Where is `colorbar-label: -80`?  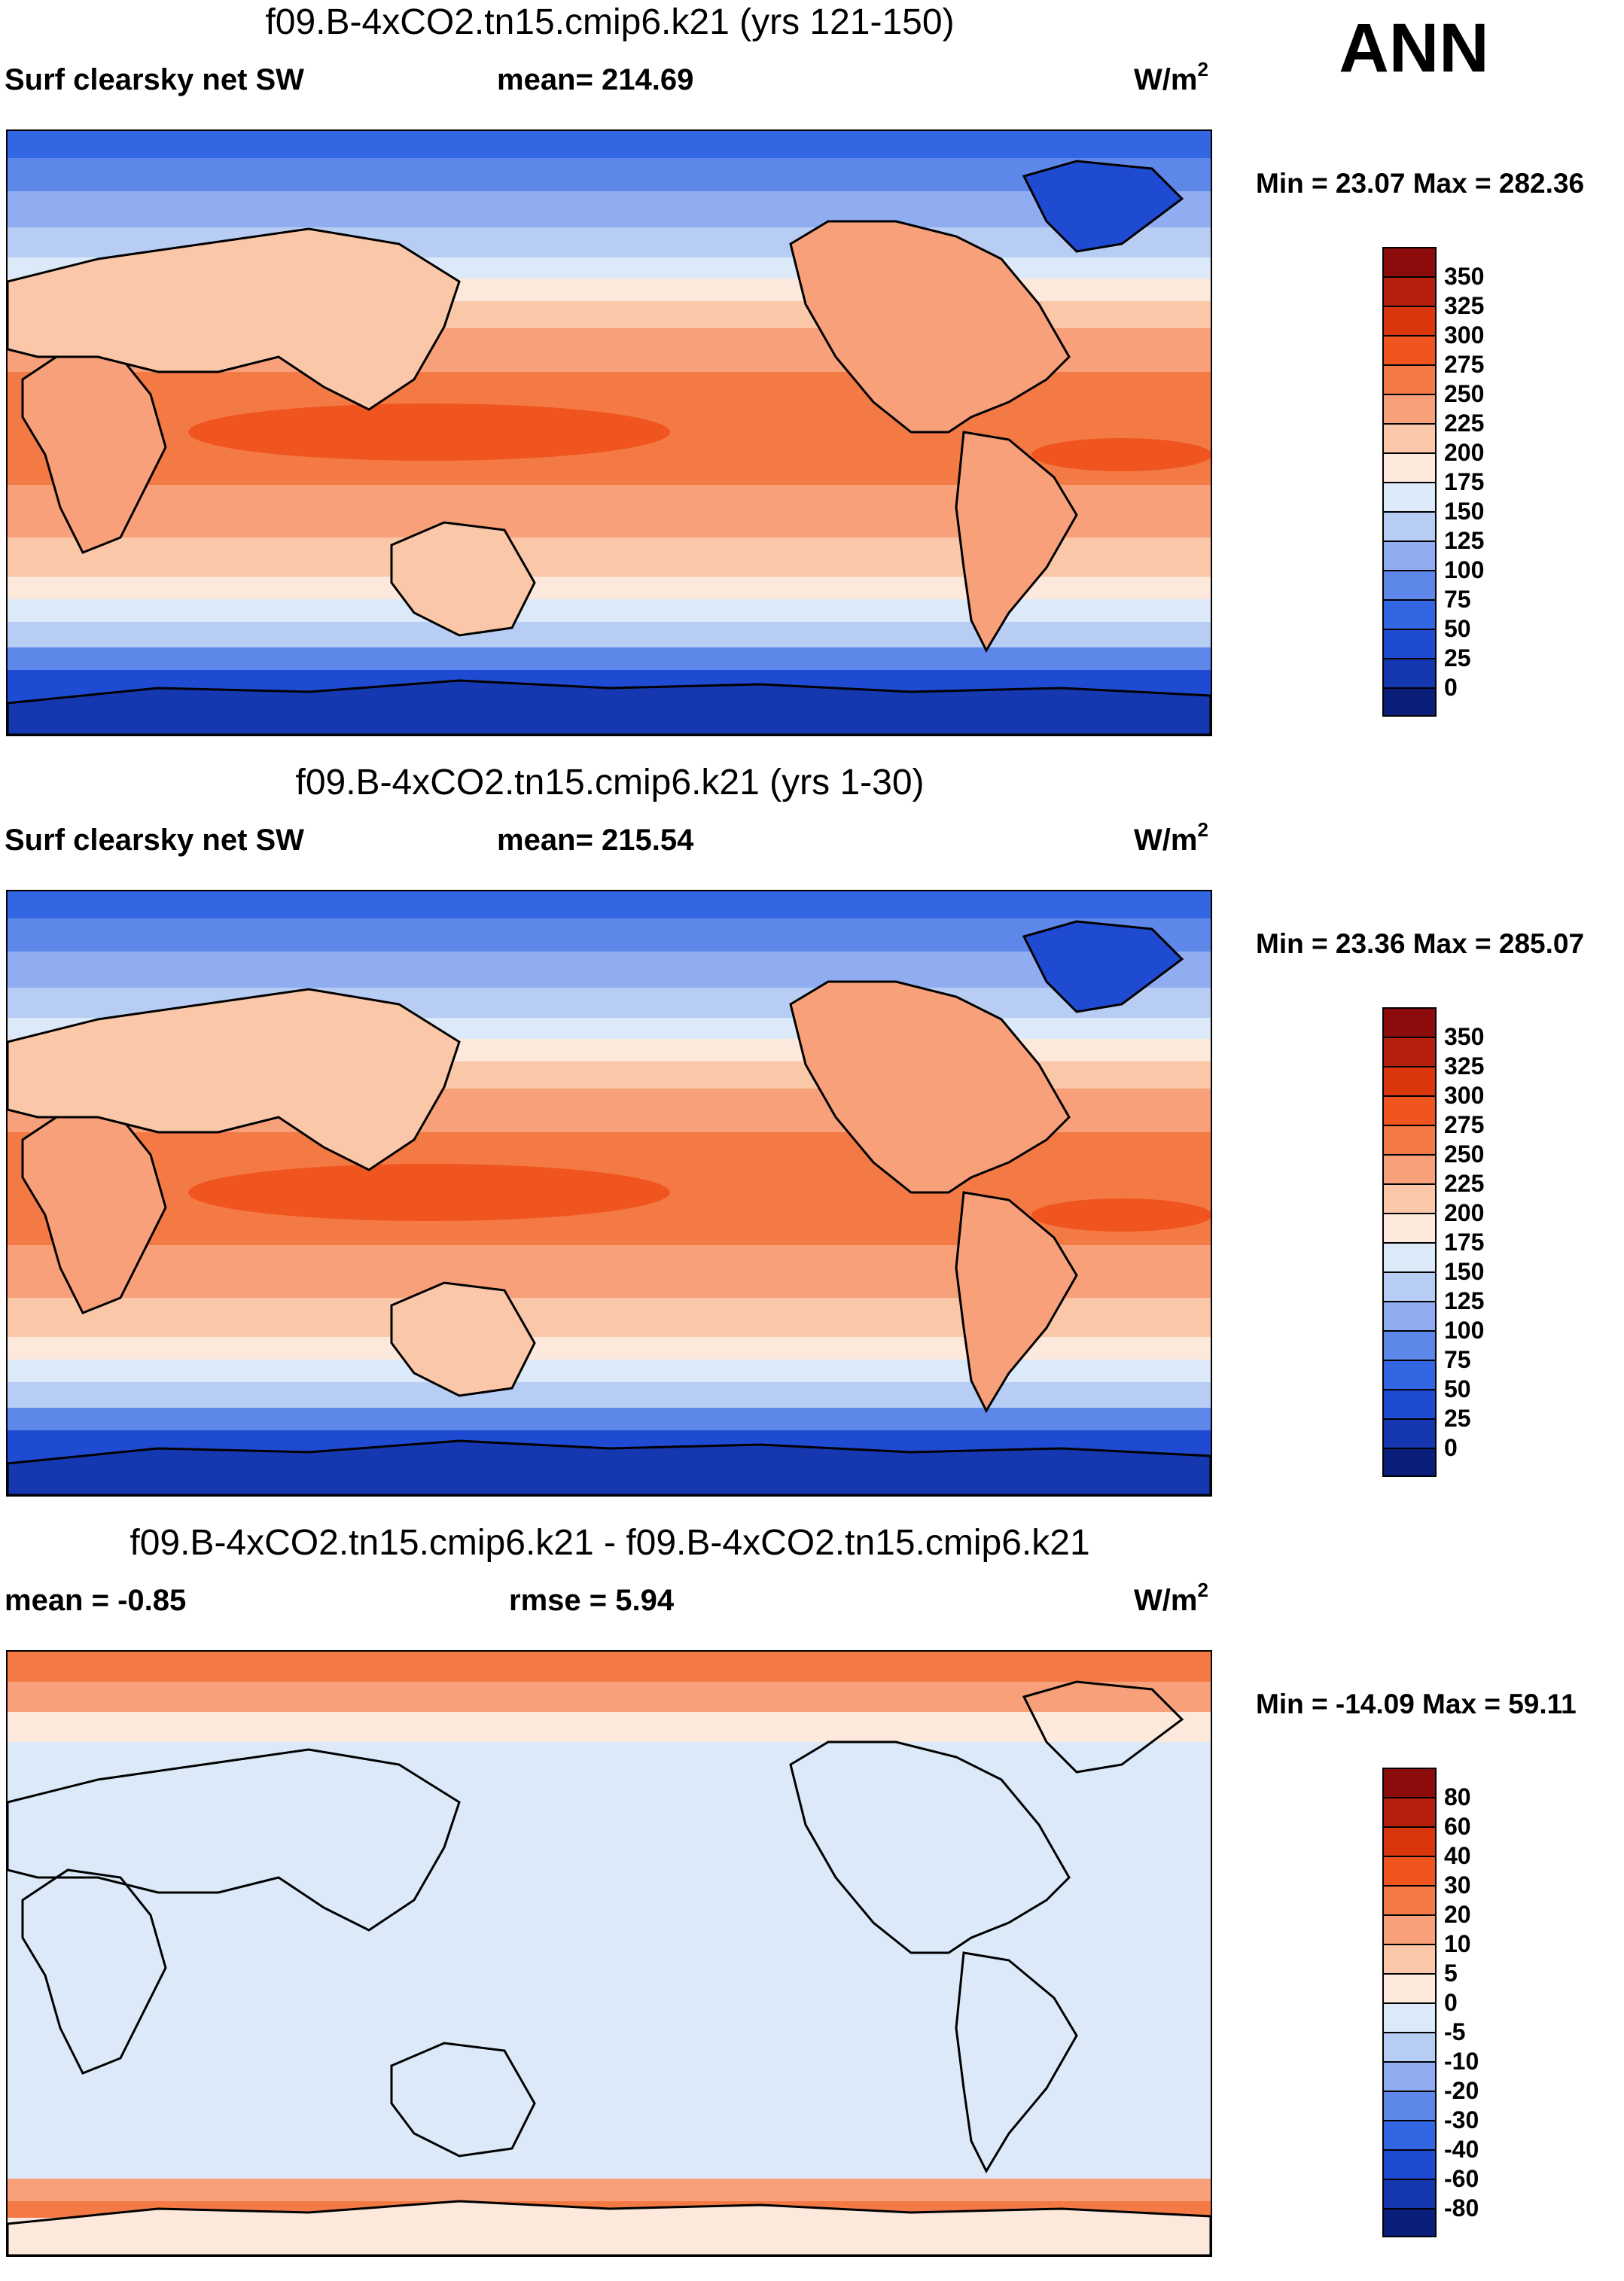 colorbar-label: -80 is located at coordinates (1461, 2208).